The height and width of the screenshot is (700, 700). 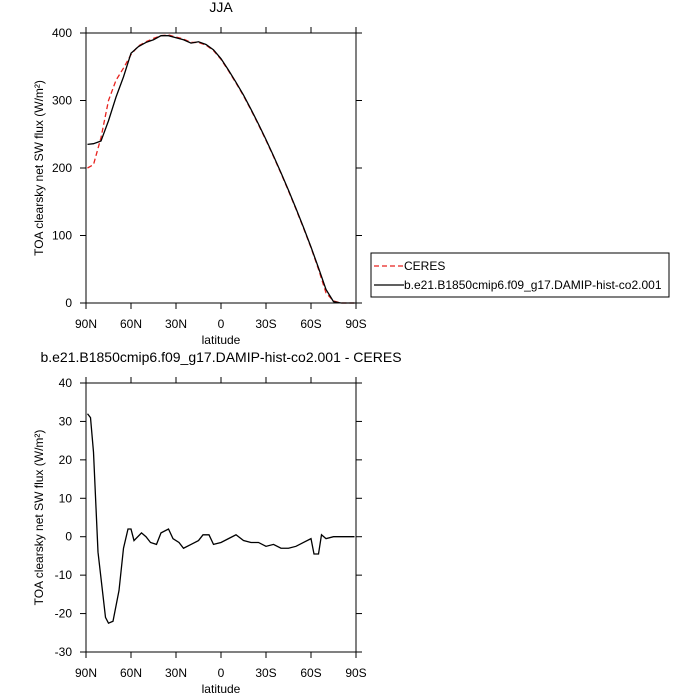 I want to click on y-tick-label: -10, so click(x=64, y=575).